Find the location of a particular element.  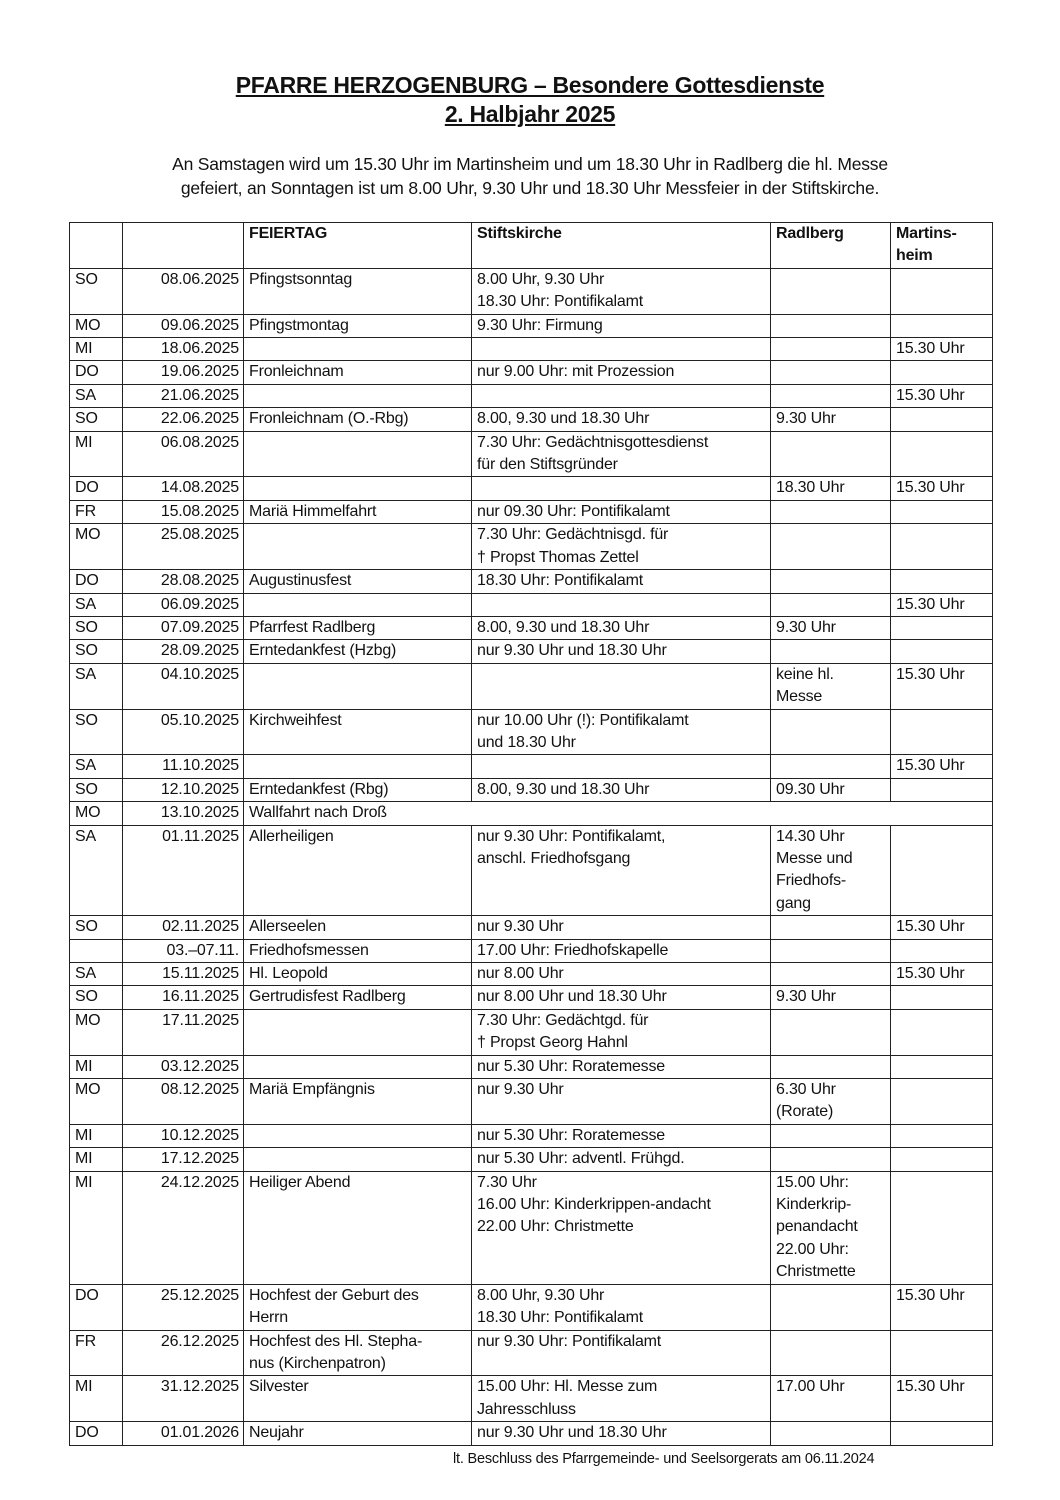

stiftskirche-cell: nur 9.30 Uhr is located at coordinates (621, 927).